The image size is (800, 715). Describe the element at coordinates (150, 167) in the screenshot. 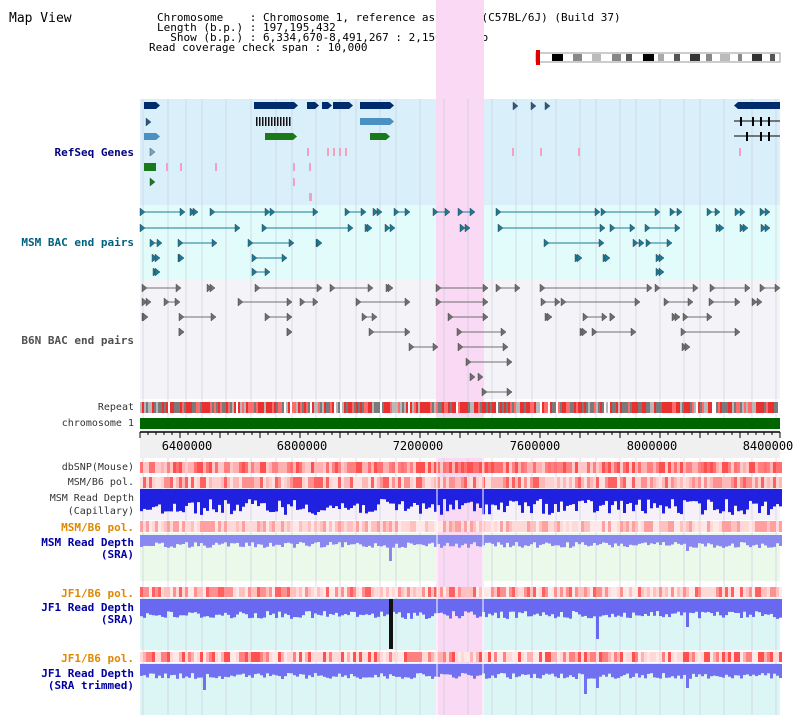

I see `gene-block` at that location.